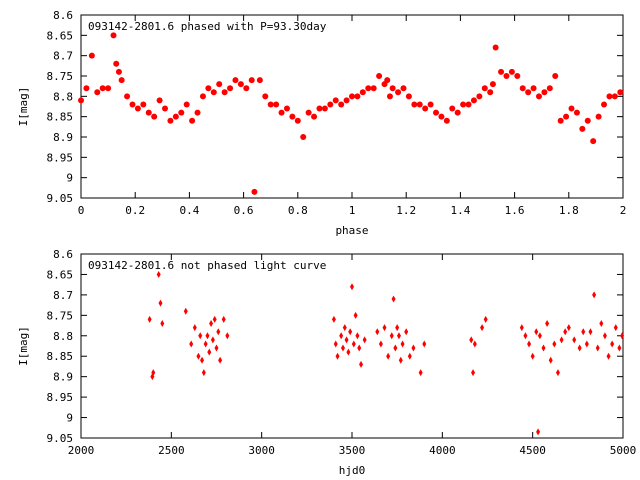 This screenshot has width=640, height=480. I want to click on x-axis-label: phase, so click(351, 230).